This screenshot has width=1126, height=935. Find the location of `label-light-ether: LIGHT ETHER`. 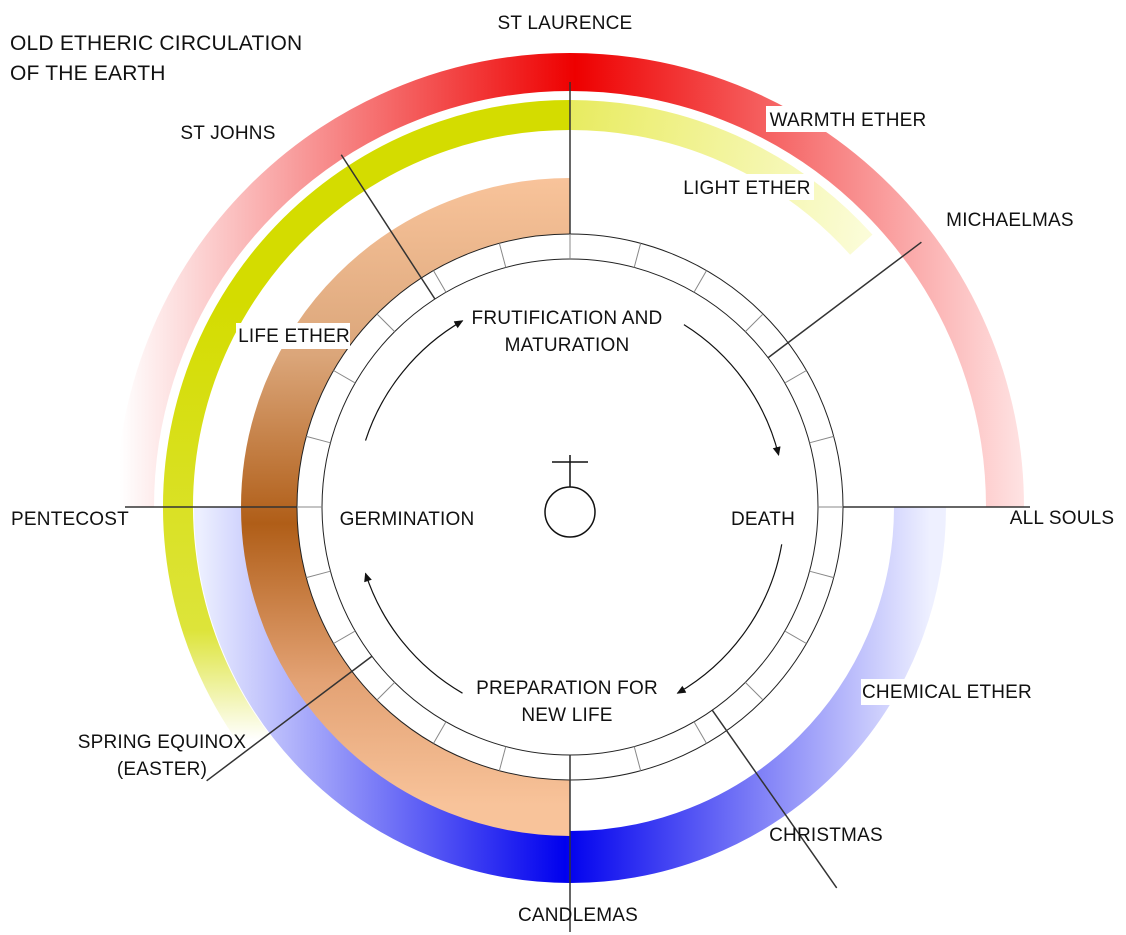

label-light-ether: LIGHT ETHER is located at coordinates (746, 188).